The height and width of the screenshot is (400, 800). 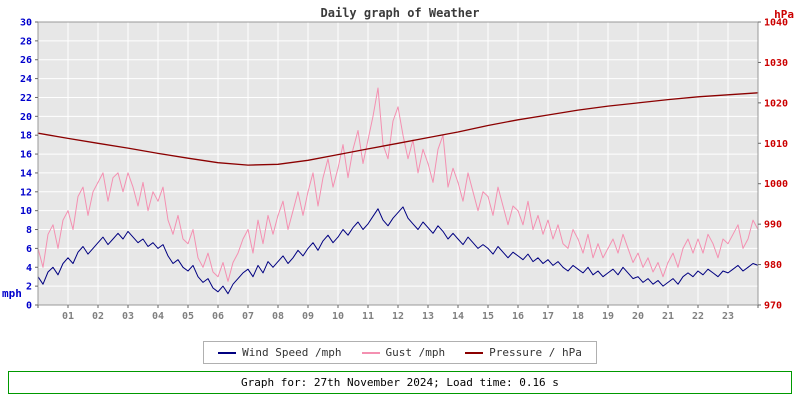 What do you see at coordinates (29, 287) in the screenshot?
I see `svg-text: 2` at bounding box center [29, 287].